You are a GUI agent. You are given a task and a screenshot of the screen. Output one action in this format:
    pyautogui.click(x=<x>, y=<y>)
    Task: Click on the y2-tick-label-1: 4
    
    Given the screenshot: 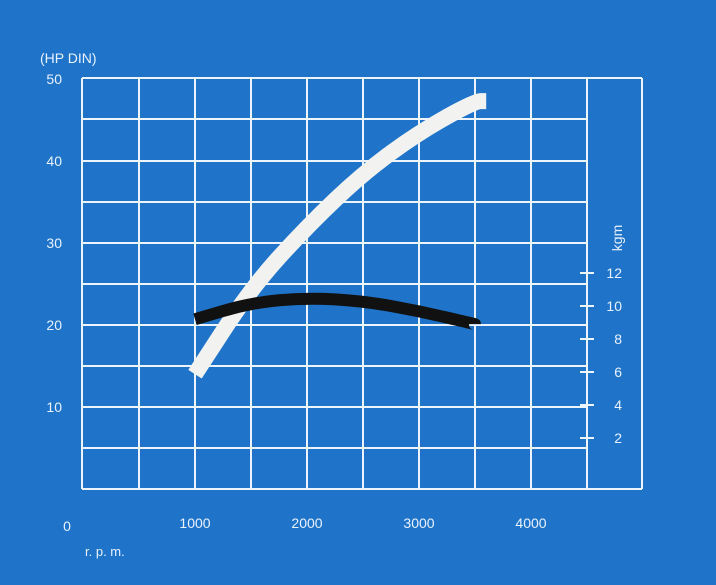 What is the action you would take?
    pyautogui.click(x=618, y=405)
    